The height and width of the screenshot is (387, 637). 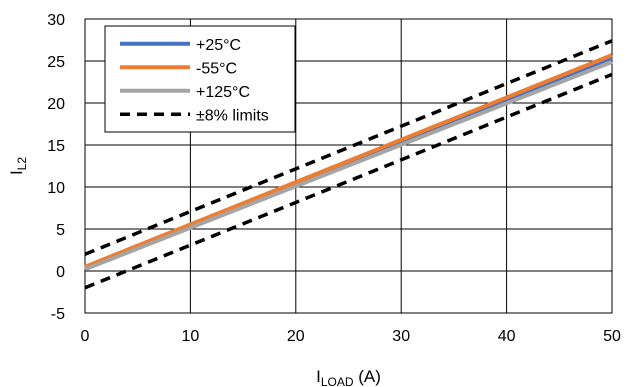 I want to click on y-tick-label: 5, so click(x=60, y=230).